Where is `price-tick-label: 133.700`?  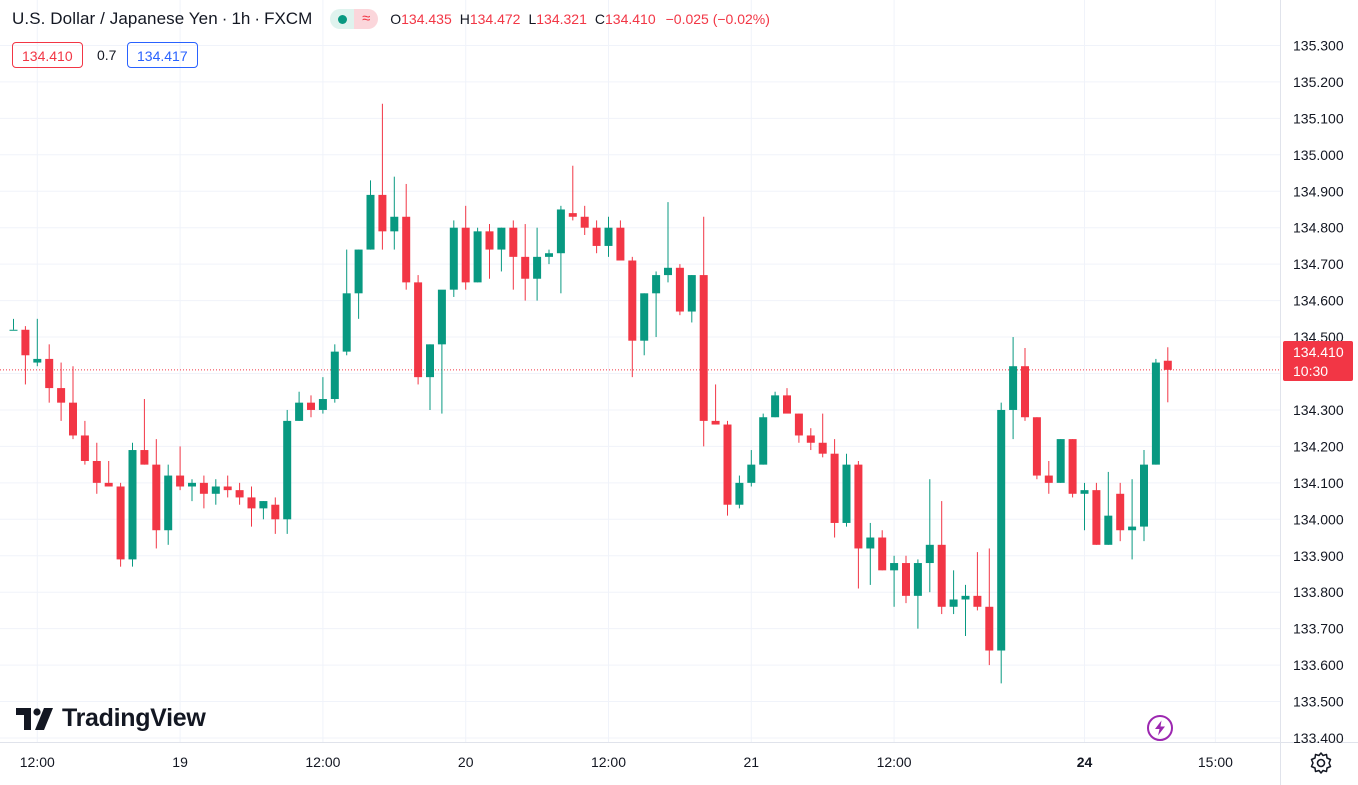
price-tick-label: 133.700 is located at coordinates (1318, 629).